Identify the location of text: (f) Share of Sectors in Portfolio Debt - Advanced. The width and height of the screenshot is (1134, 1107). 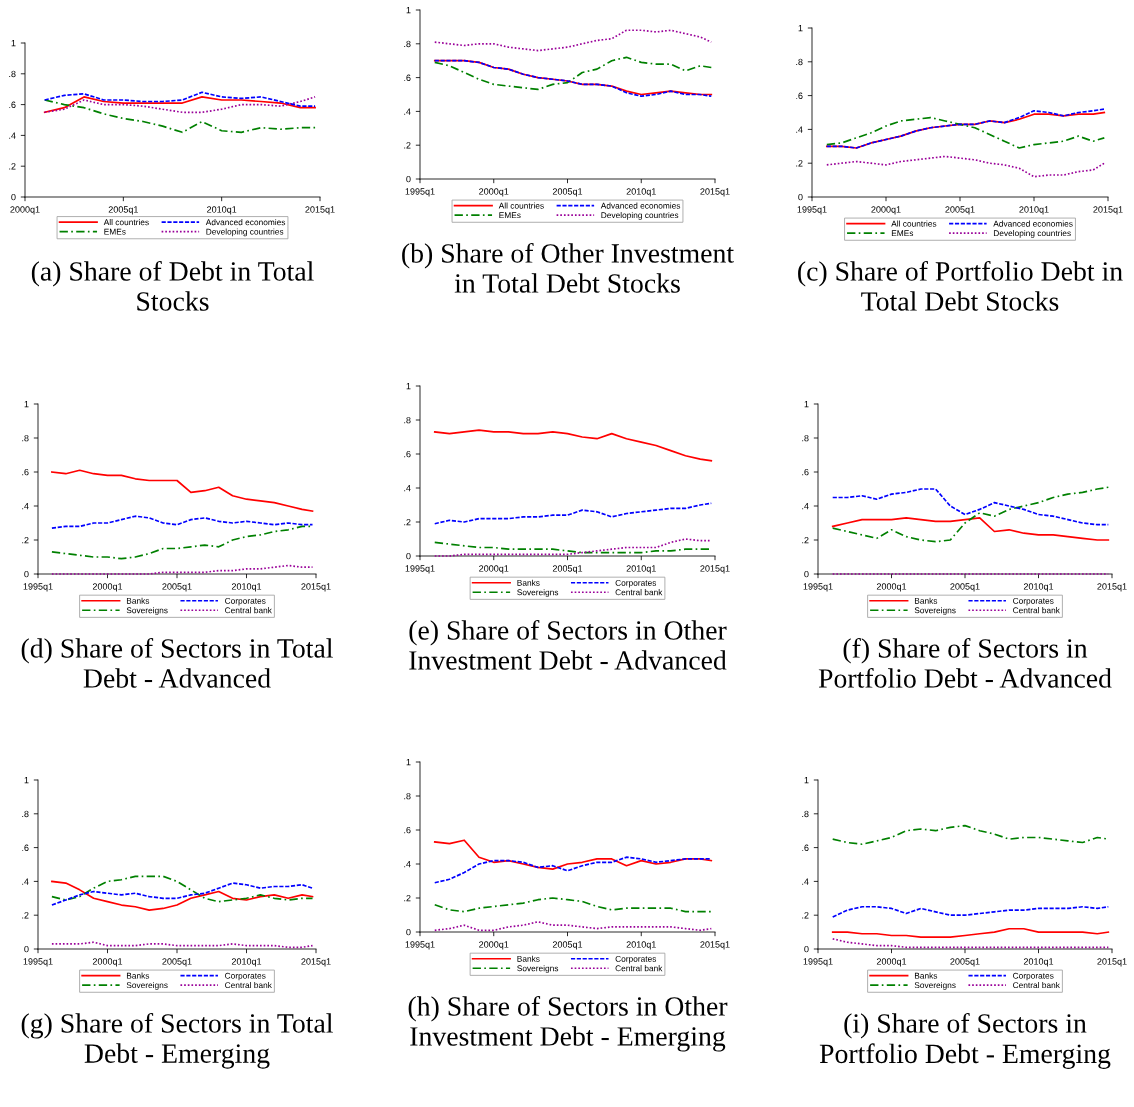
(965, 663).